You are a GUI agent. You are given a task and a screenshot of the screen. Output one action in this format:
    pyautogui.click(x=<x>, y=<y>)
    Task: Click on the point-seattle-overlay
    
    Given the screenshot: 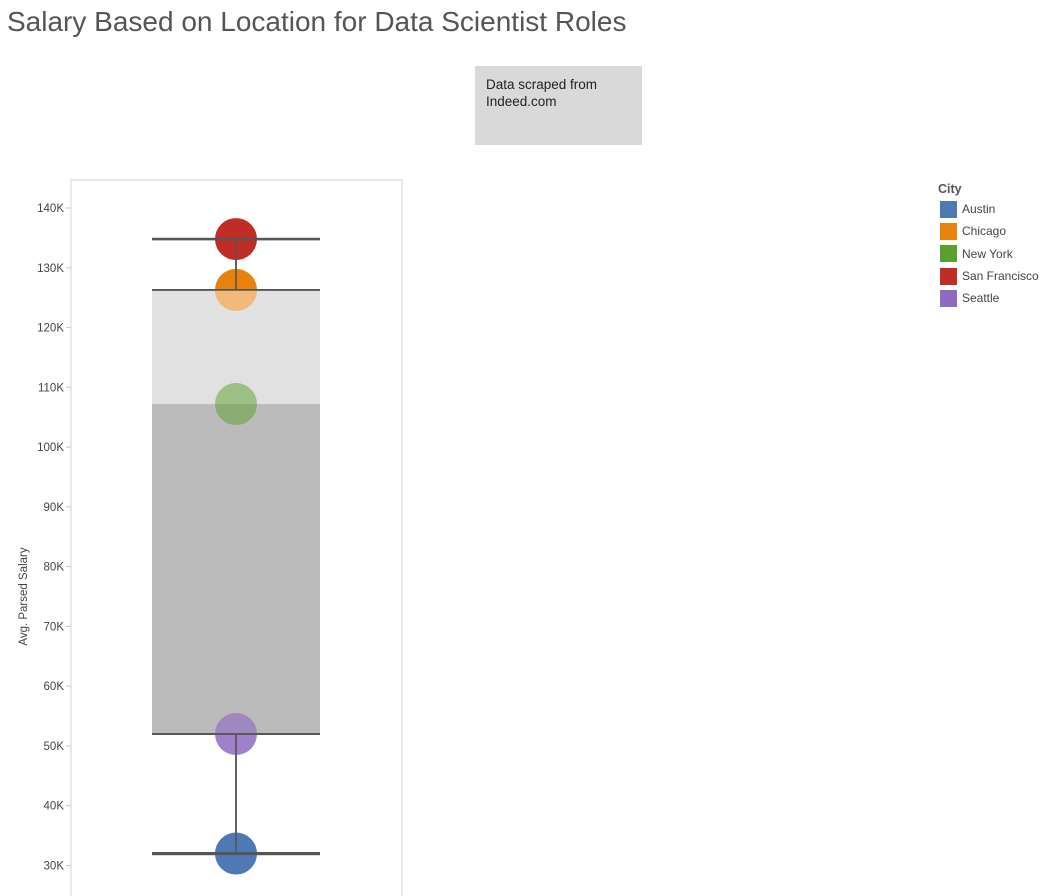 What is the action you would take?
    pyautogui.click(x=236, y=723)
    